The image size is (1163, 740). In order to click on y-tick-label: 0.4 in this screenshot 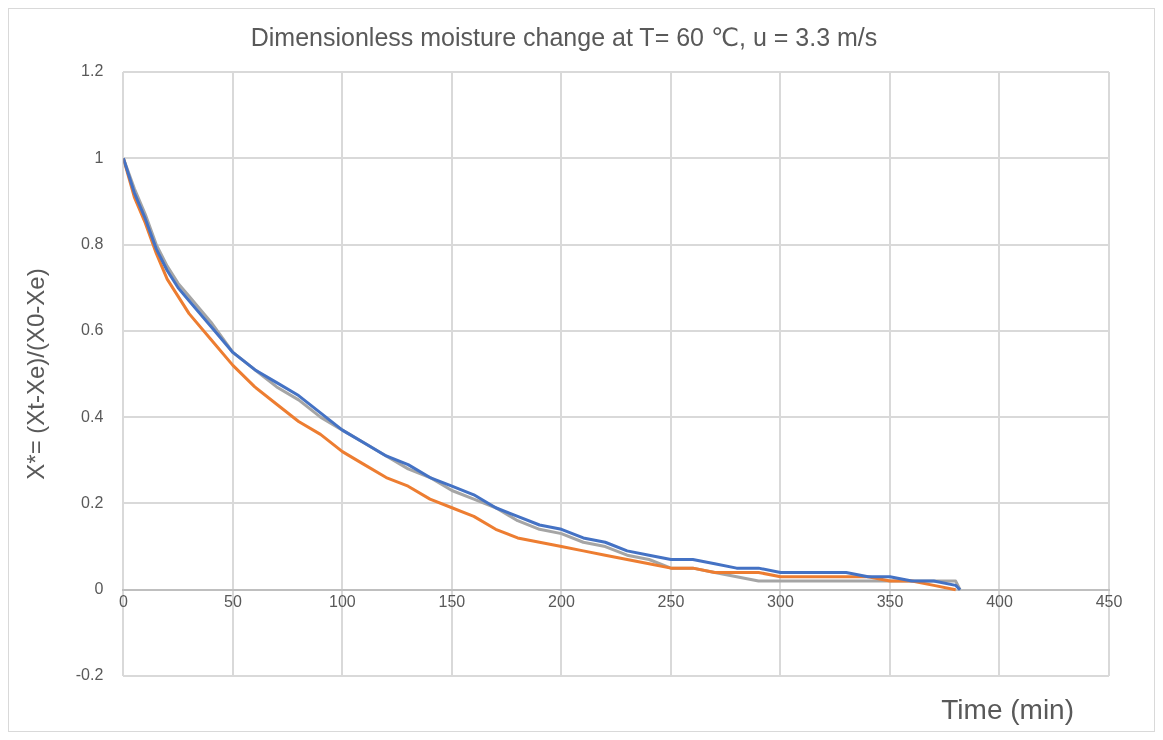, I will do `click(92, 416)`.